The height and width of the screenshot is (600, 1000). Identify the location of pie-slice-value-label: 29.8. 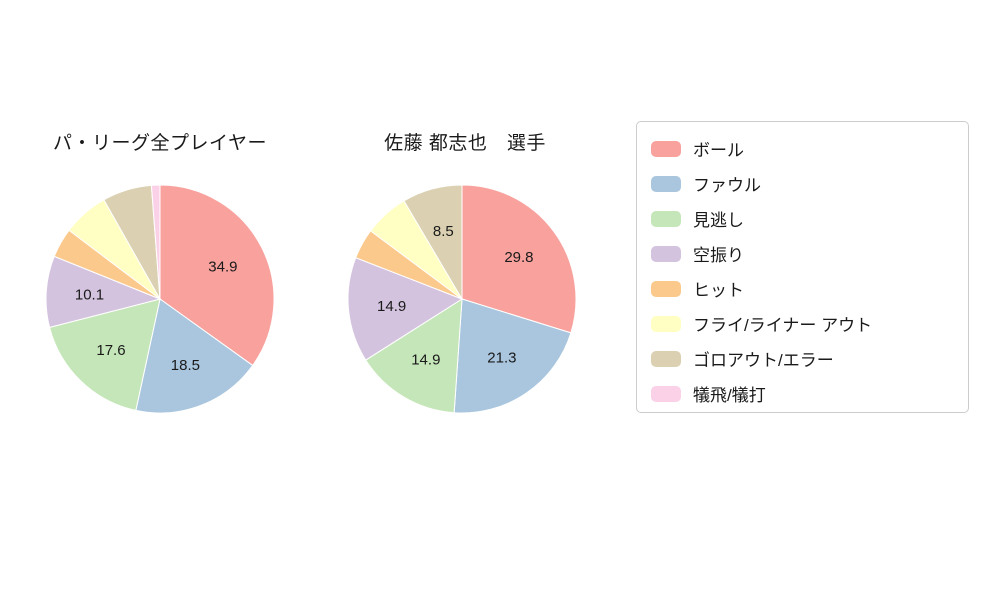
(518, 257).